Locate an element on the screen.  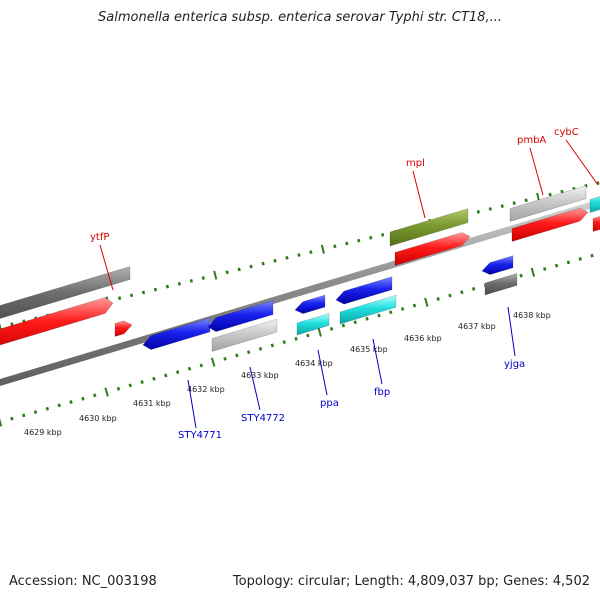
feature-gene-ppa is located at coordinates (313, 324).